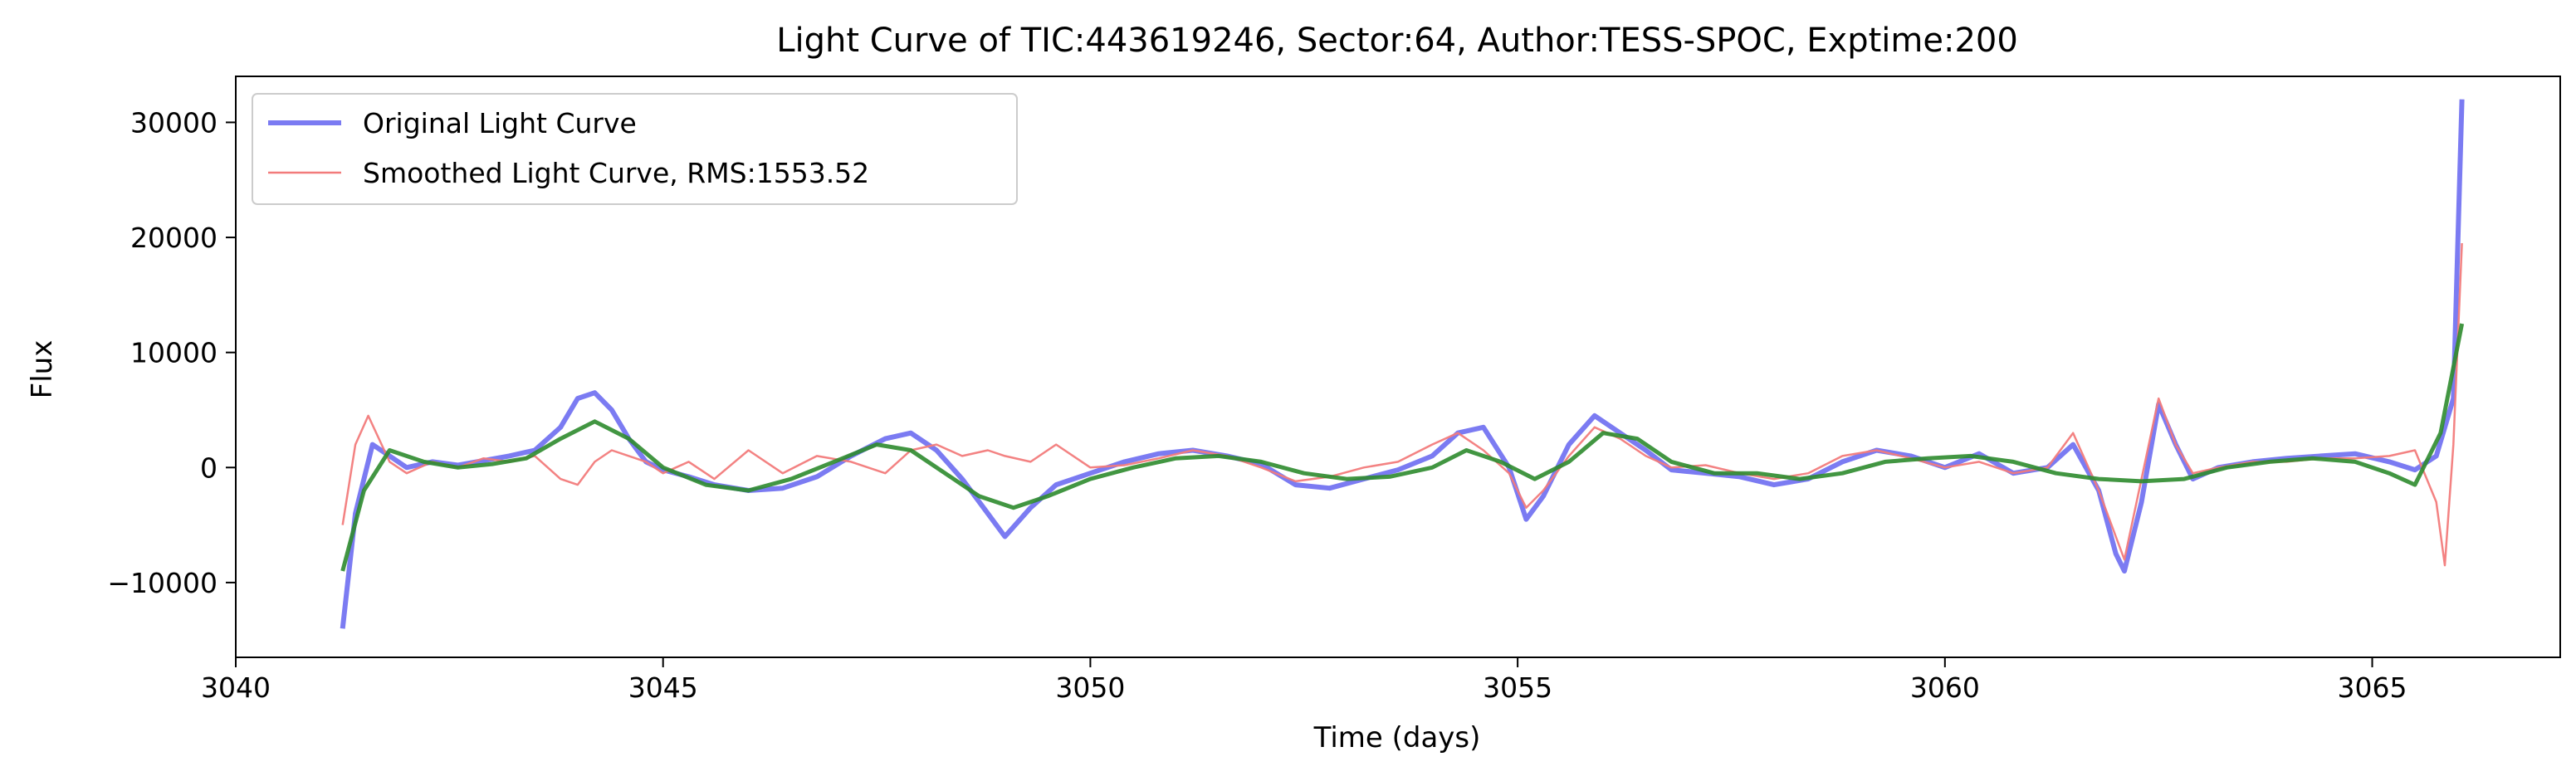  I want to click on legend-box, so click(635, 149).